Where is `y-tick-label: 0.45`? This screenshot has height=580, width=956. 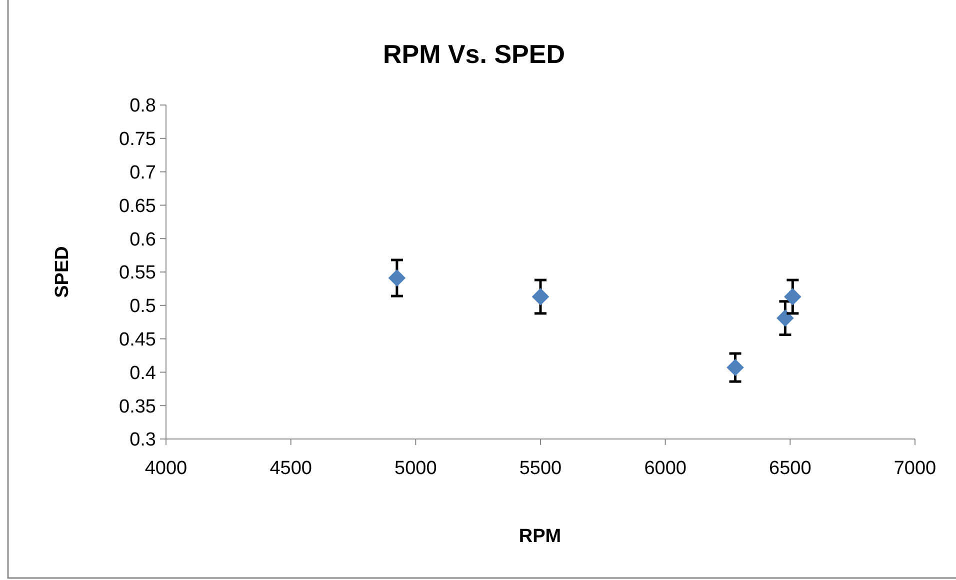 y-tick-label: 0.45 is located at coordinates (137, 339).